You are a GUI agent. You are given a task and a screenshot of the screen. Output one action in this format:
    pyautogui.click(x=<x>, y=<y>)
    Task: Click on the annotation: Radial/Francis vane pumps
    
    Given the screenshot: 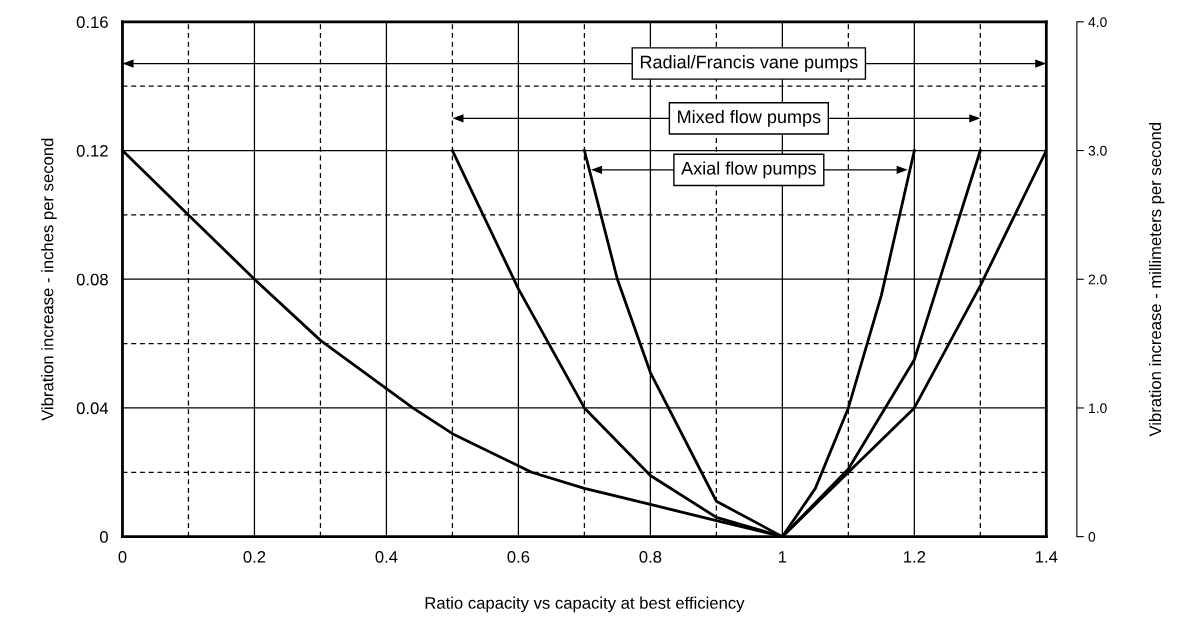 What is the action you would take?
    pyautogui.click(x=749, y=63)
    